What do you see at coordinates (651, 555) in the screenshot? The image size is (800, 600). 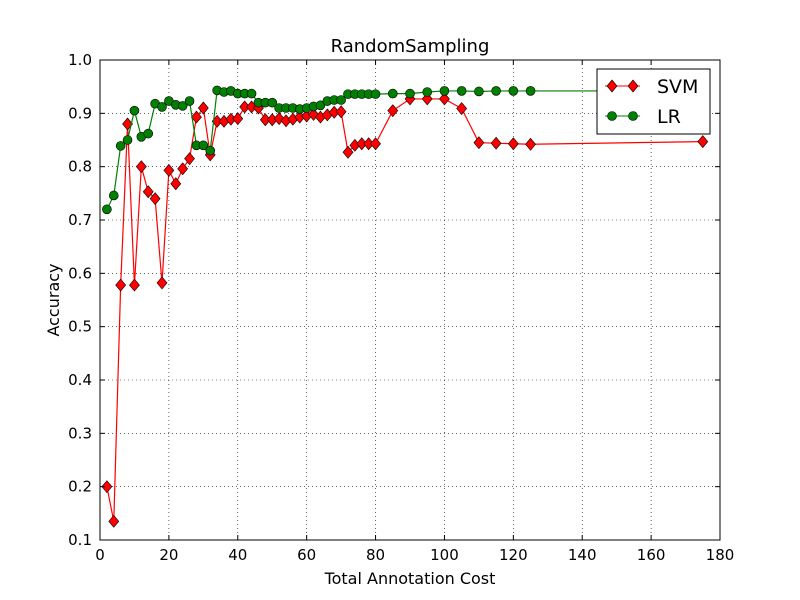 I see `x-tick-label: 160` at bounding box center [651, 555].